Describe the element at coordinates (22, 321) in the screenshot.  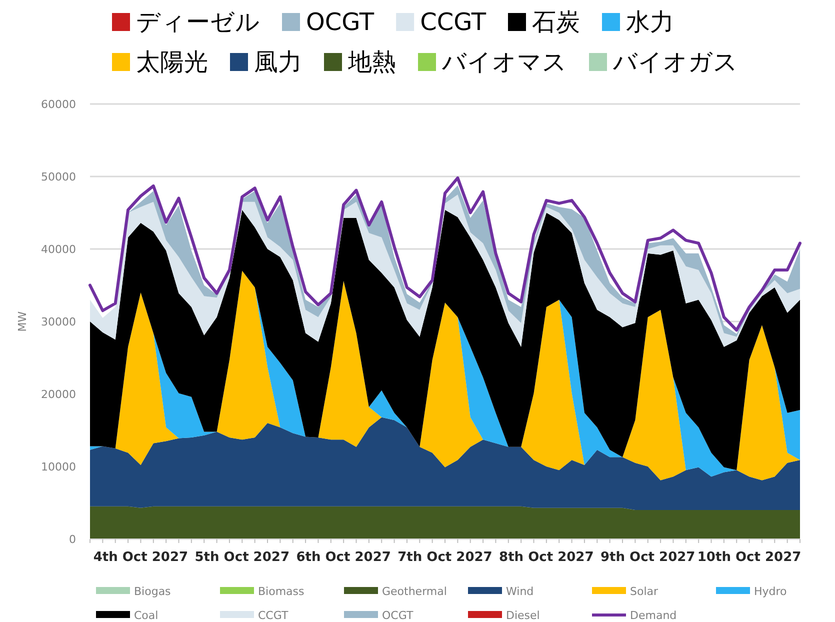
I see `y-axis-title: MW` at that location.